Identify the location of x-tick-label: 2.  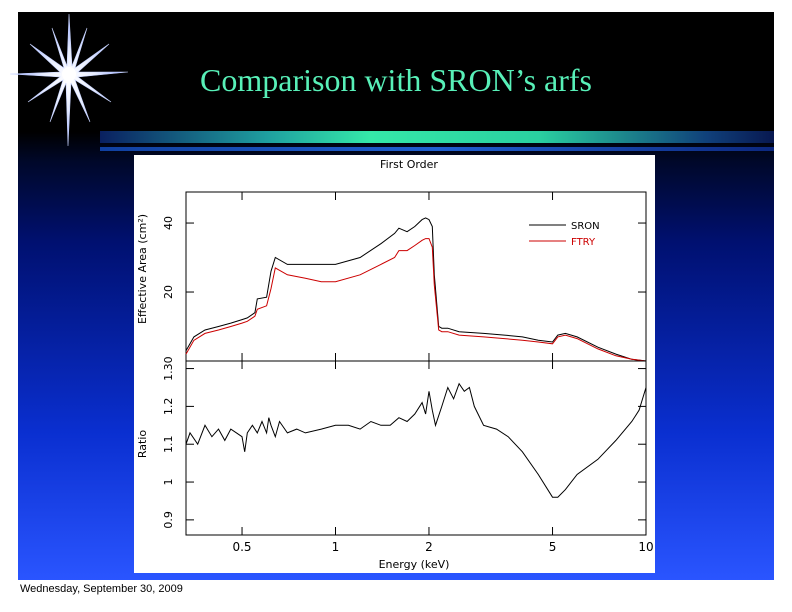
(429, 547).